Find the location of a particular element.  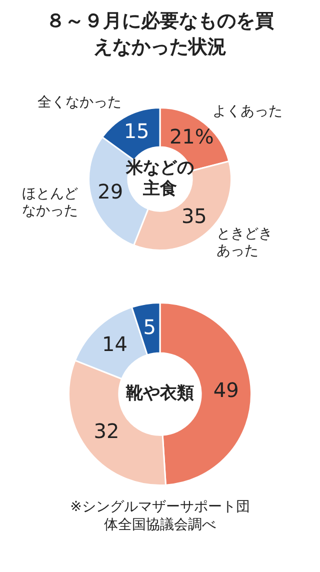

text: ※シングルマザーサポート団体全国協議会調べ is located at coordinates (160, 516).